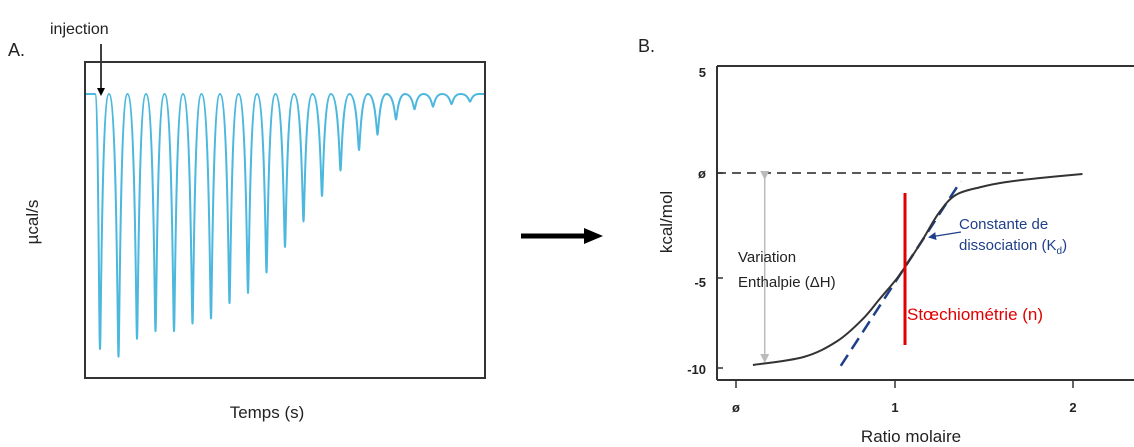  What do you see at coordinates (911, 436) in the screenshot?
I see `panel-b-xlabel: Ratio molaire` at bounding box center [911, 436].